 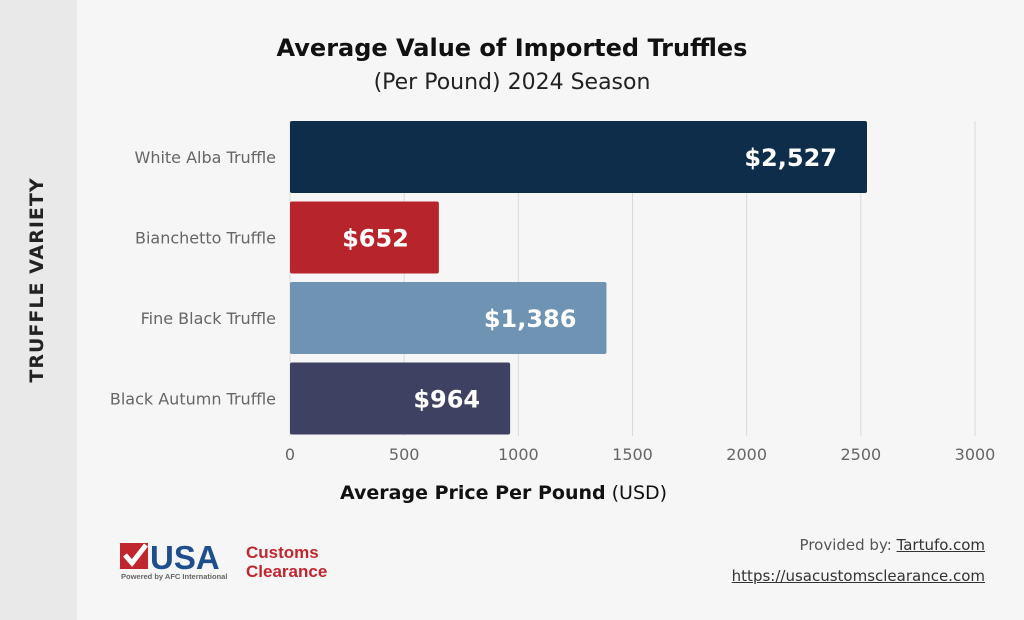 I want to click on usacustomsclearance-link: https://usacustomsclearance.com, so click(x=858, y=576).